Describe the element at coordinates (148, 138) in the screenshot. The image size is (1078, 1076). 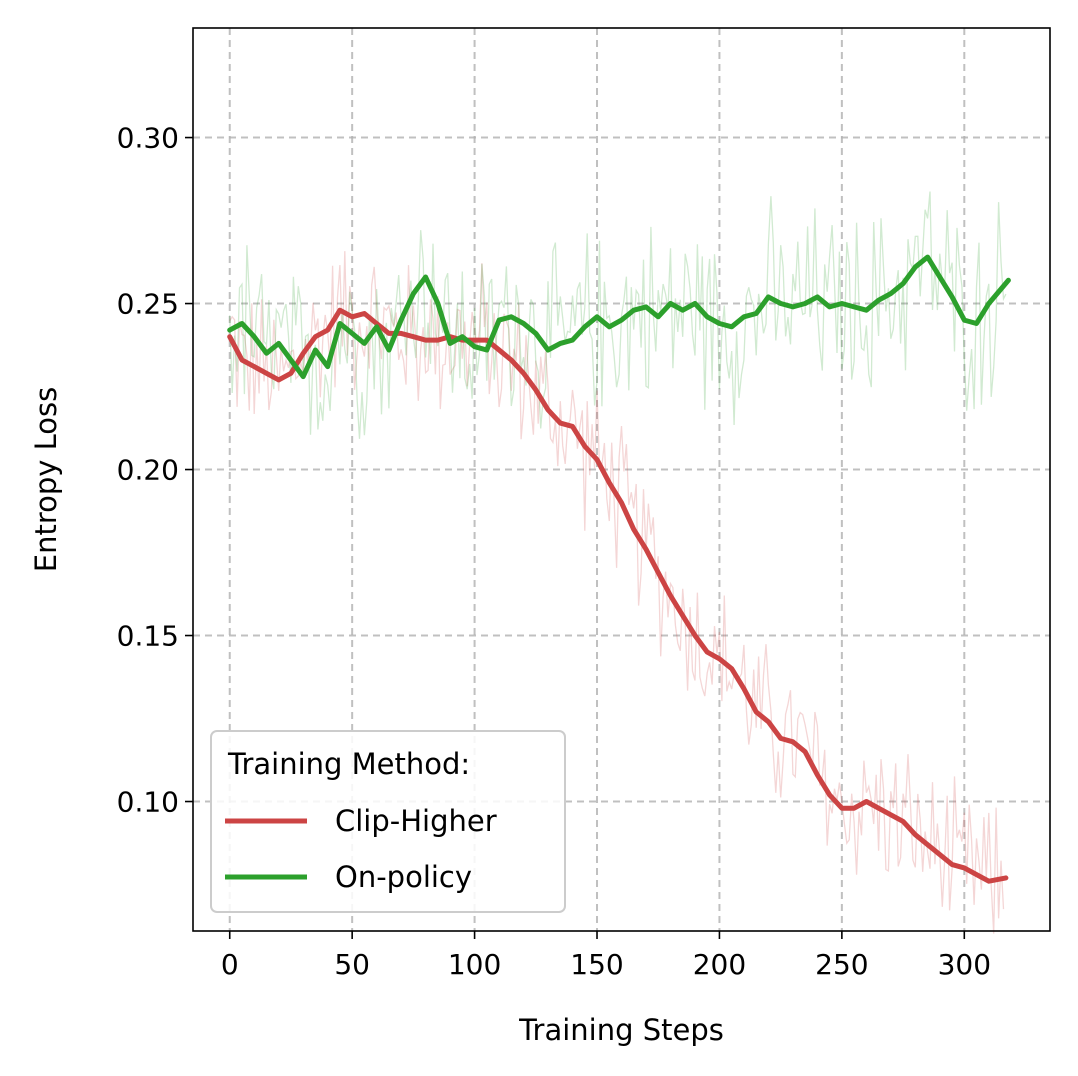
I see `y-tick-label: 0.30` at that location.